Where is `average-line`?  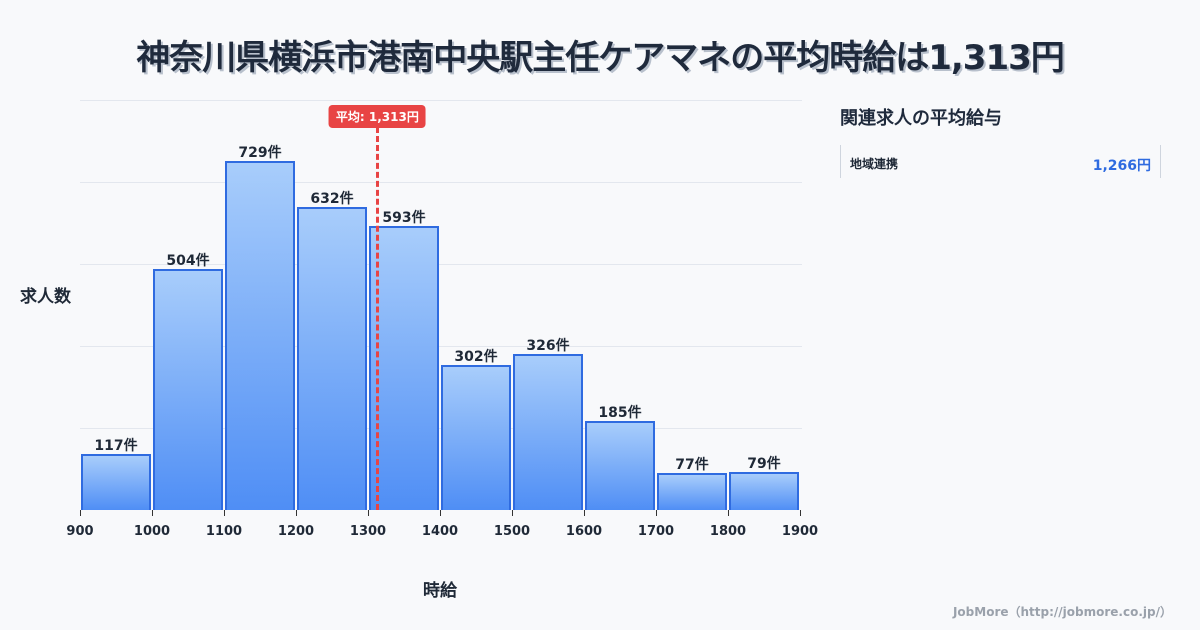
average-line is located at coordinates (378, 318).